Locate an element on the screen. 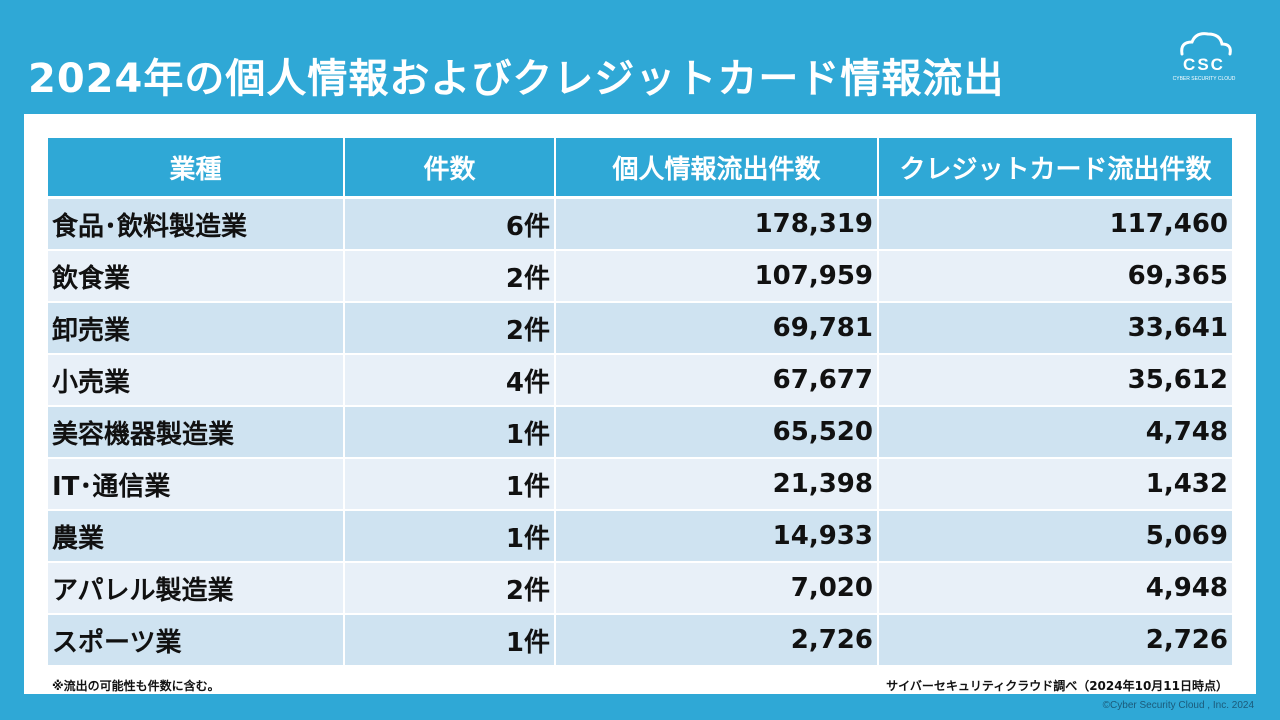  table-row: 卸売業 2件 69,781 33,641 is located at coordinates (640, 328).